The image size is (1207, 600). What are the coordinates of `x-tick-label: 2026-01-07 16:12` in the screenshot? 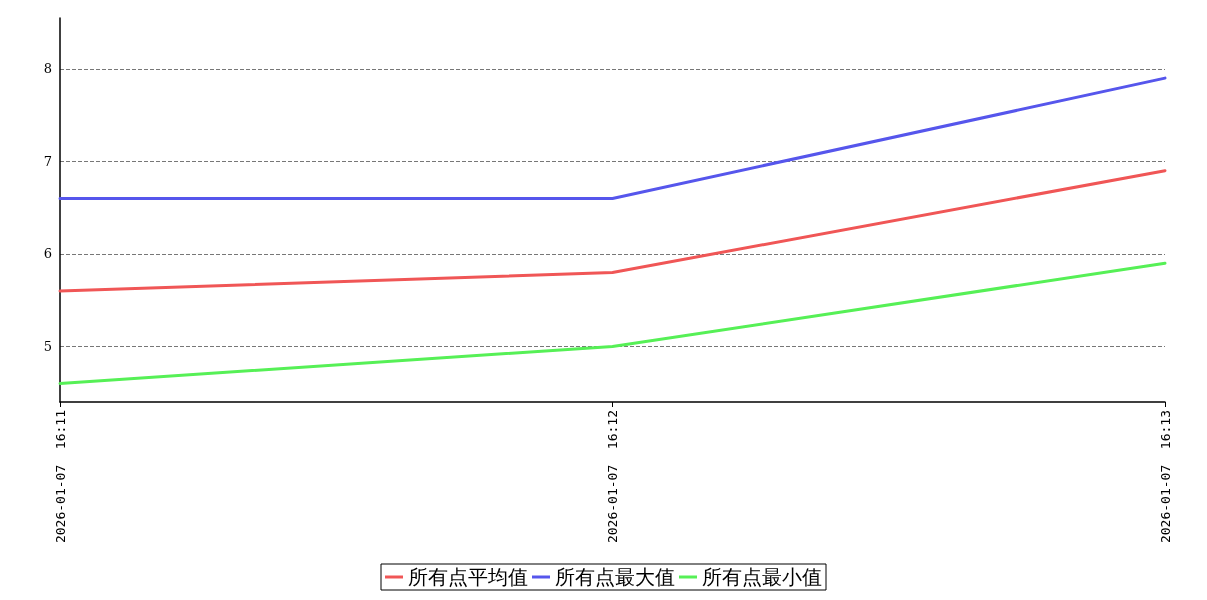 It's located at (612, 477).